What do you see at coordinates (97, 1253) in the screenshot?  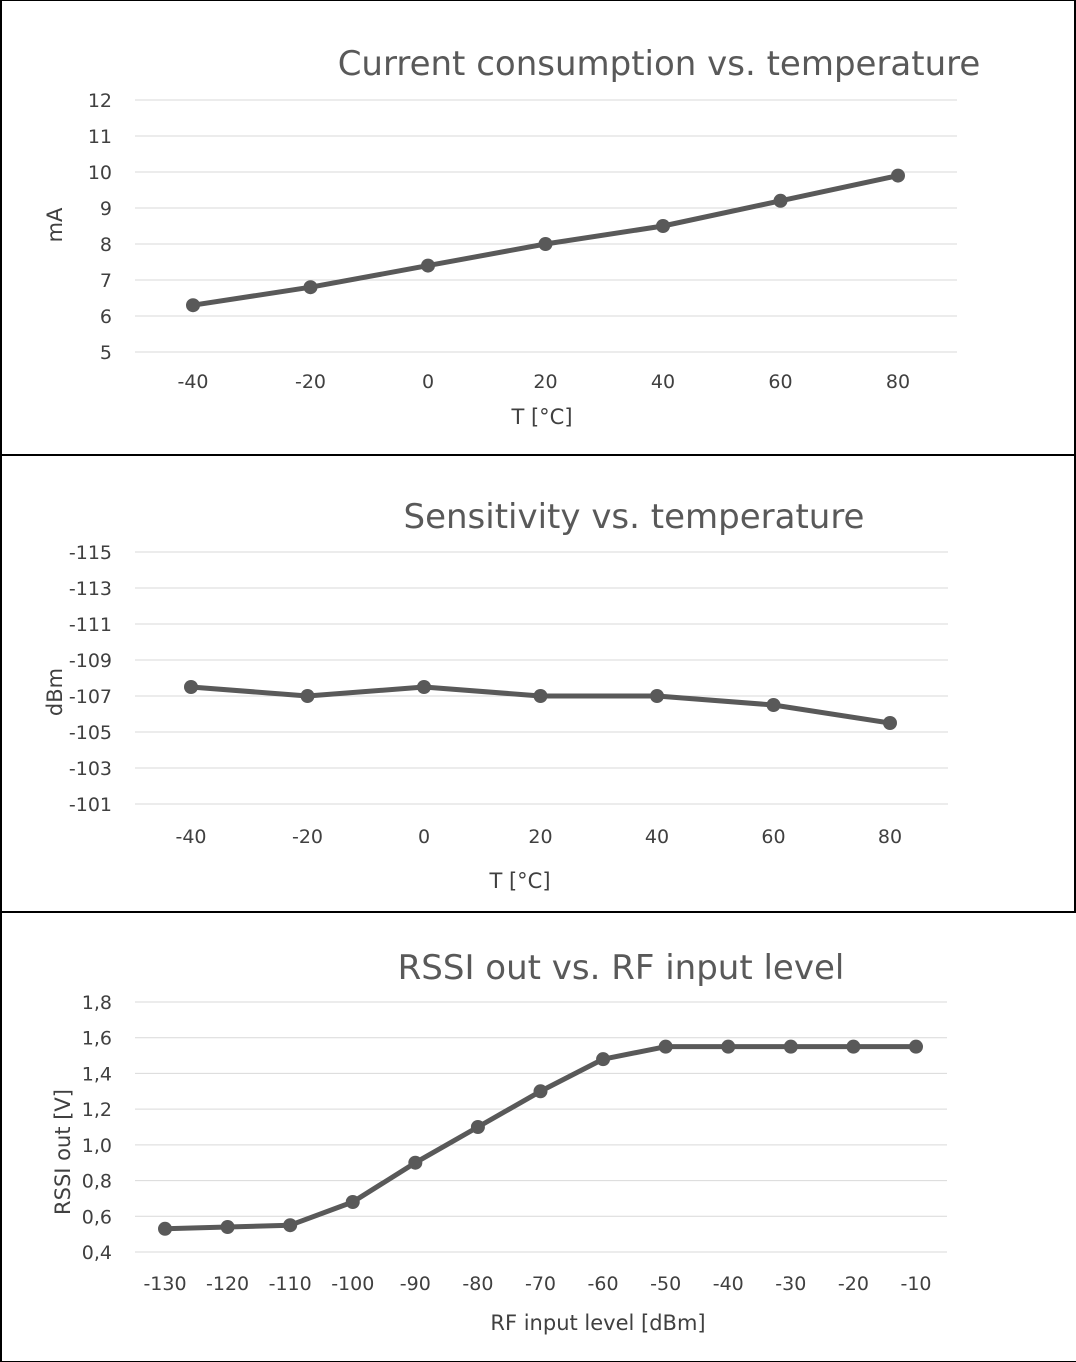 I see `y-tick-label: 0,4` at bounding box center [97, 1253].